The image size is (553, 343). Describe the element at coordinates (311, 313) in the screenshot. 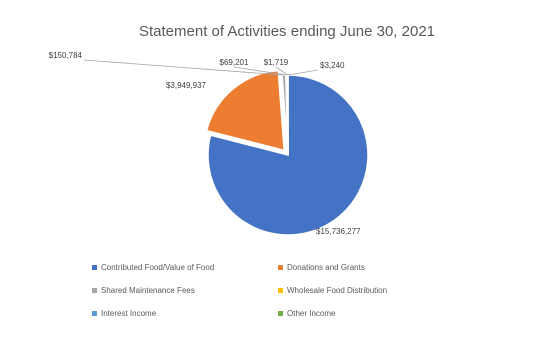

I see `legend-label-other-income: Other Income` at that location.